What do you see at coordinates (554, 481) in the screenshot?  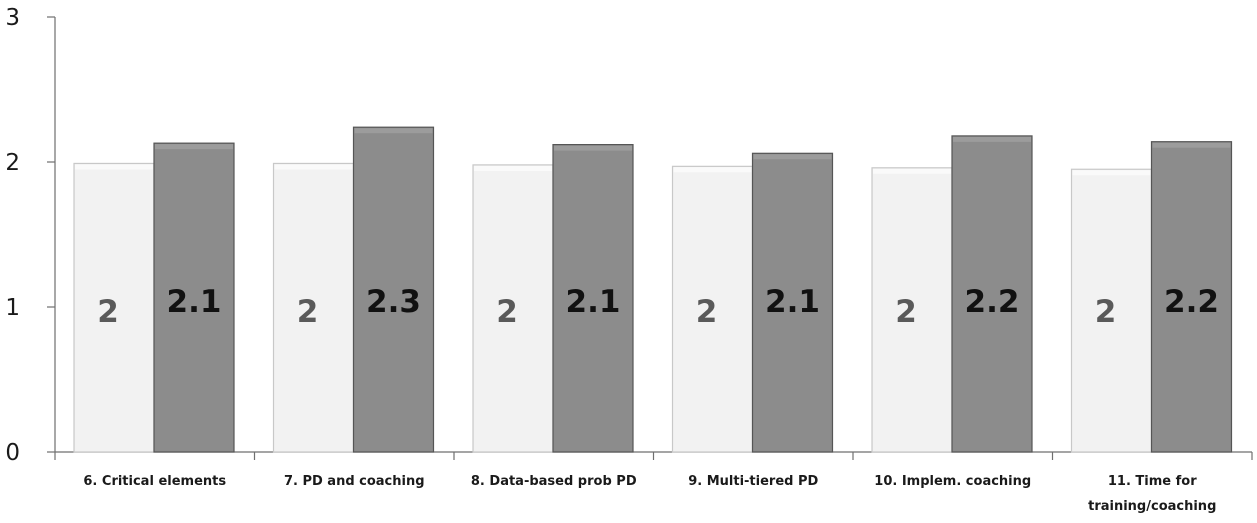 I see `x-category-label: 8. Data-based prob PD` at bounding box center [554, 481].